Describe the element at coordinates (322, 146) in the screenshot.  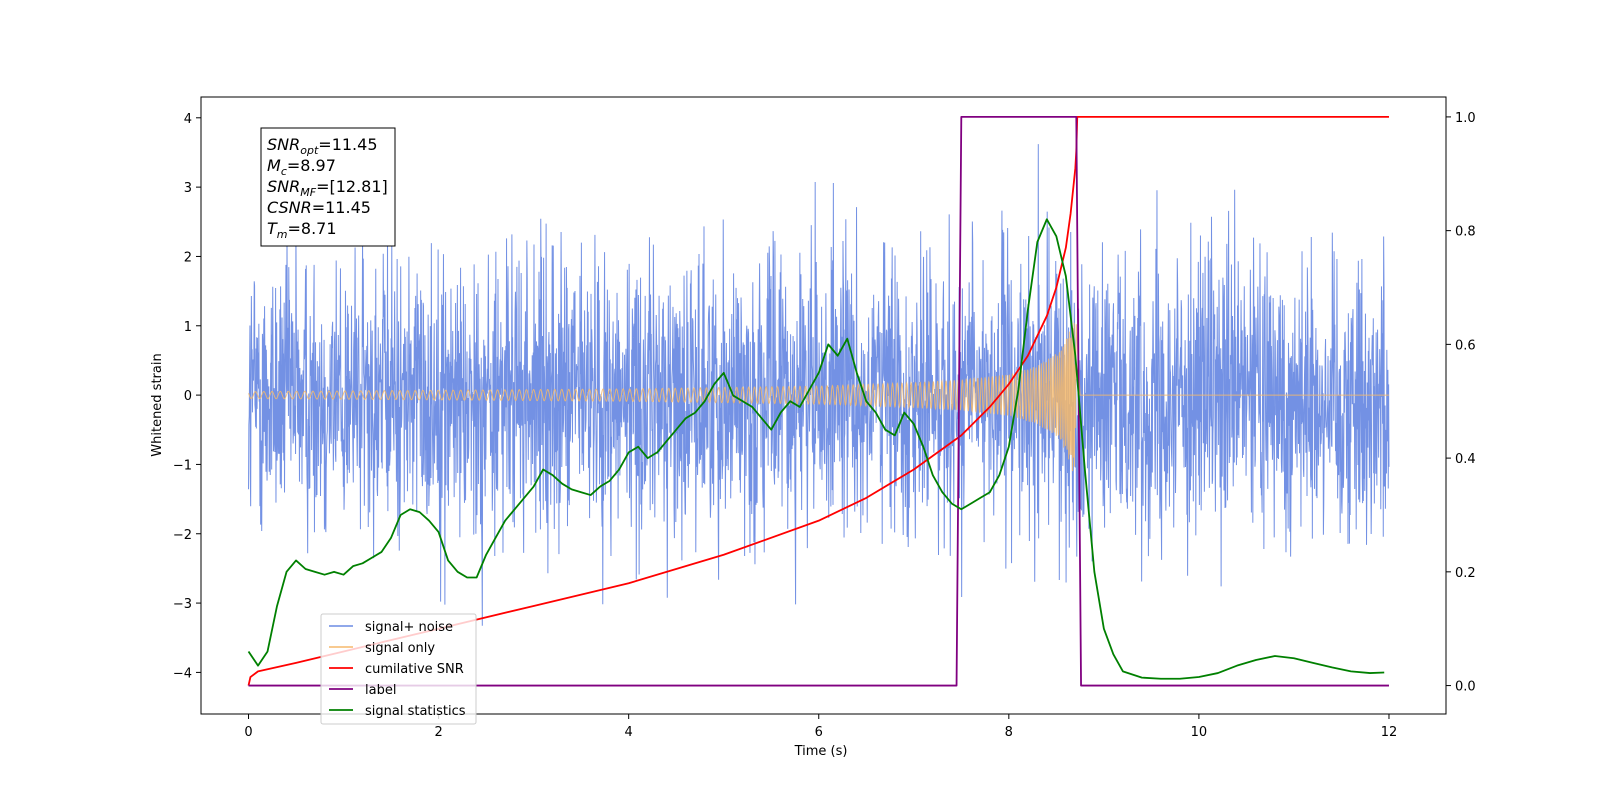
I see `stats-line: SNRopt=11.45` at that location.